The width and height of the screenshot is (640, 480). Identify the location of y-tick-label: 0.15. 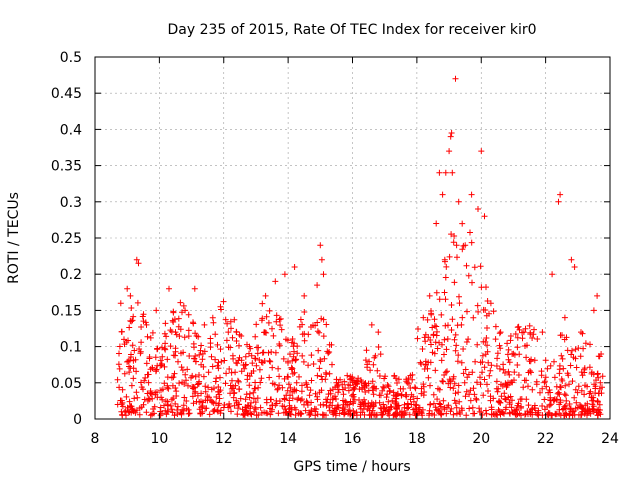
(66, 311).